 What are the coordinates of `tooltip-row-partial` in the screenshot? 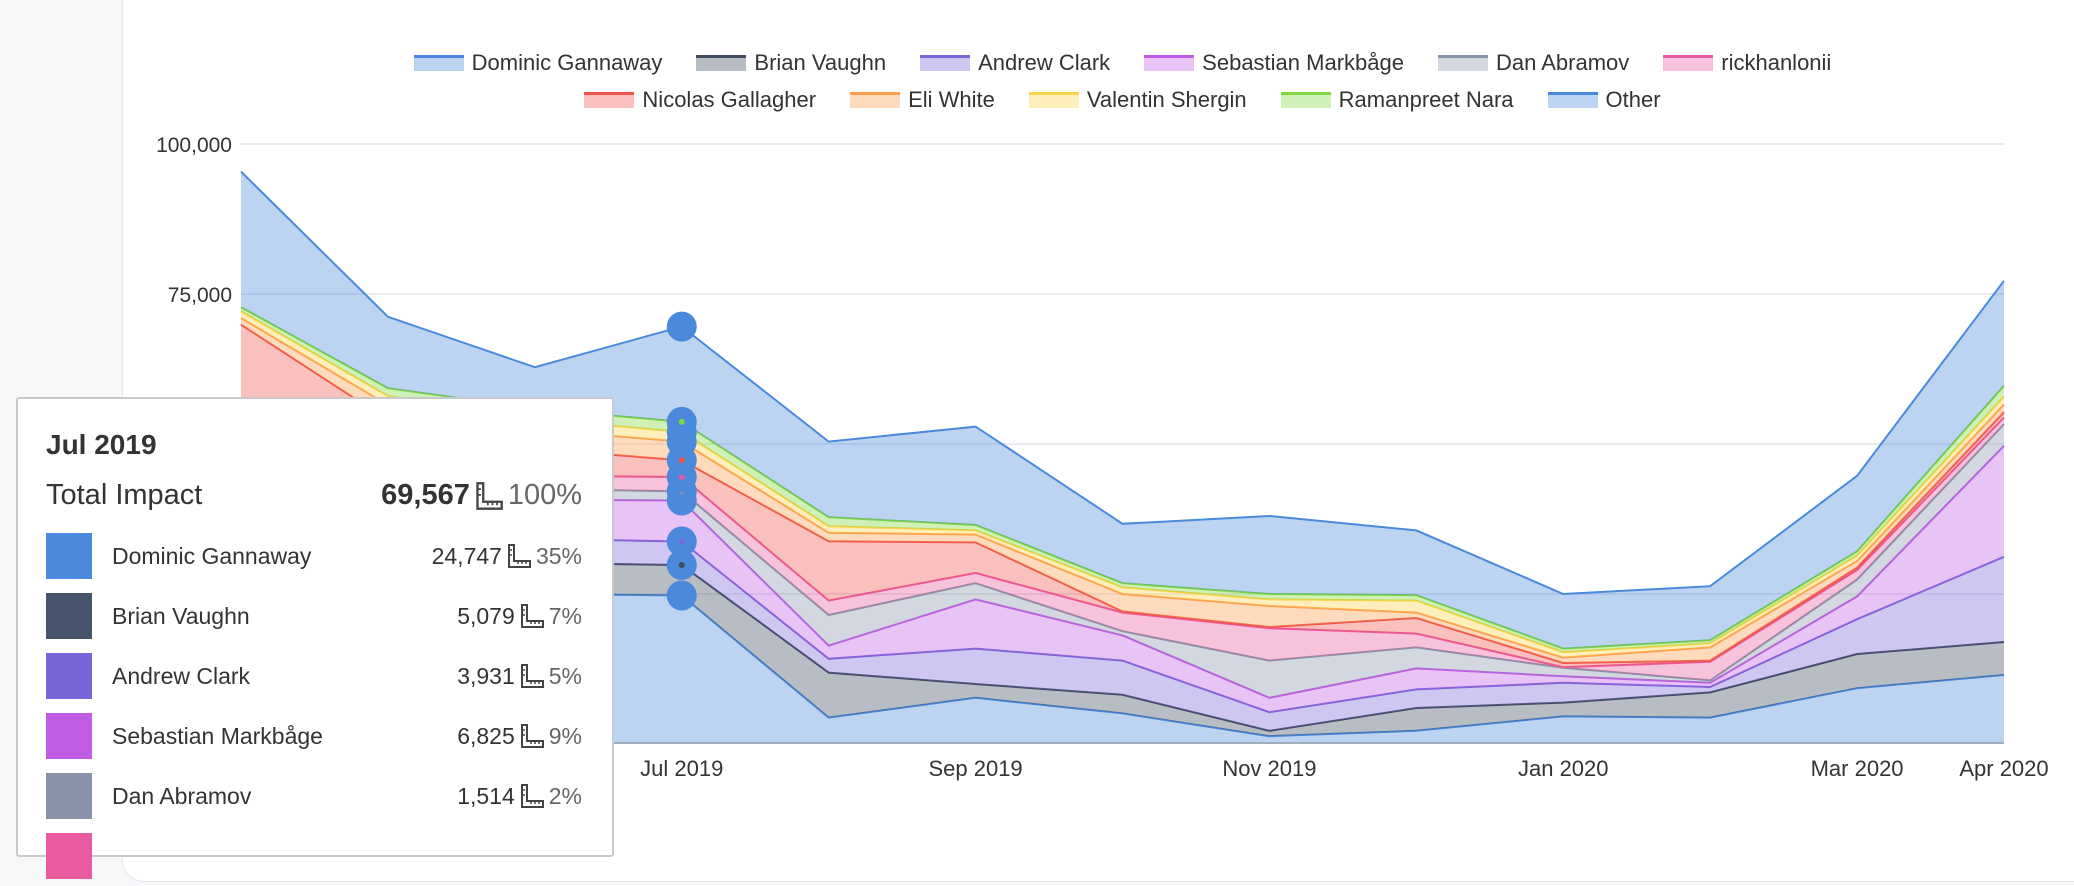 It's located at (314, 856).